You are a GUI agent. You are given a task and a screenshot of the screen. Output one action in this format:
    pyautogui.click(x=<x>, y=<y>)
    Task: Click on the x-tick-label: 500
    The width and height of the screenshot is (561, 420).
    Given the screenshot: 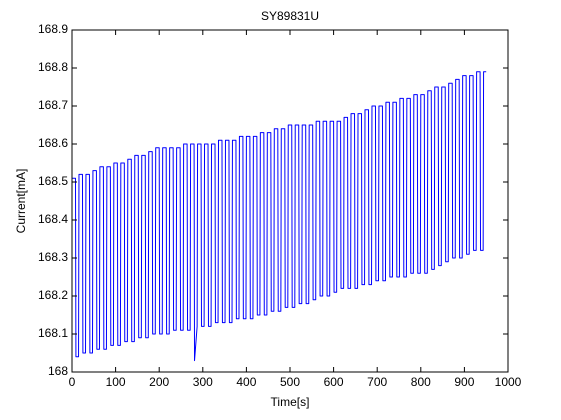 What is the action you would take?
    pyautogui.click(x=290, y=382)
    